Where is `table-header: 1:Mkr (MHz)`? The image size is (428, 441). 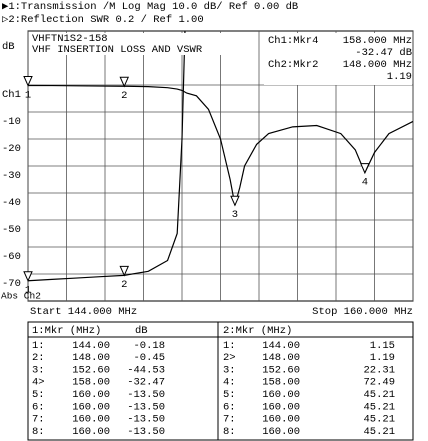
table-header: 1:Mkr (MHz) is located at coordinates (66, 331).